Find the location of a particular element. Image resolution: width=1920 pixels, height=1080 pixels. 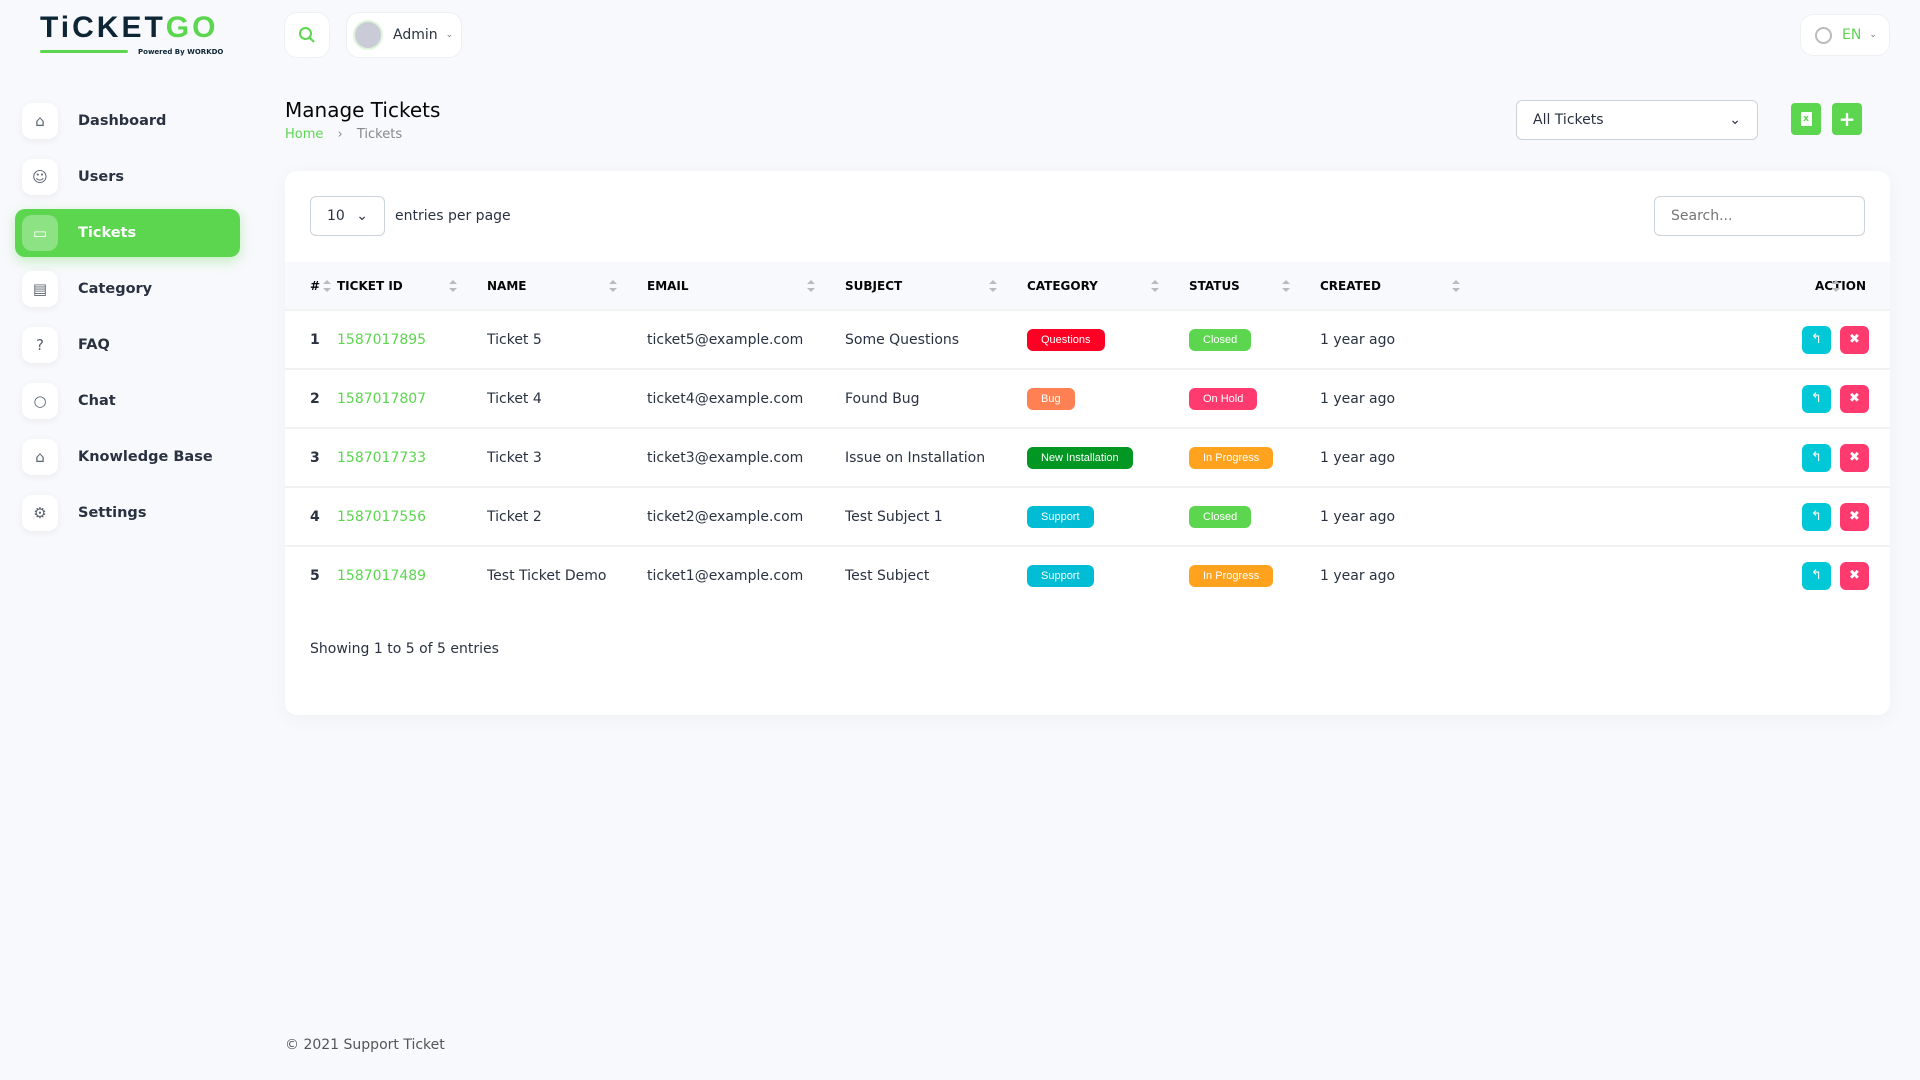

ticket-icon: ▭ is located at coordinates (40, 233).